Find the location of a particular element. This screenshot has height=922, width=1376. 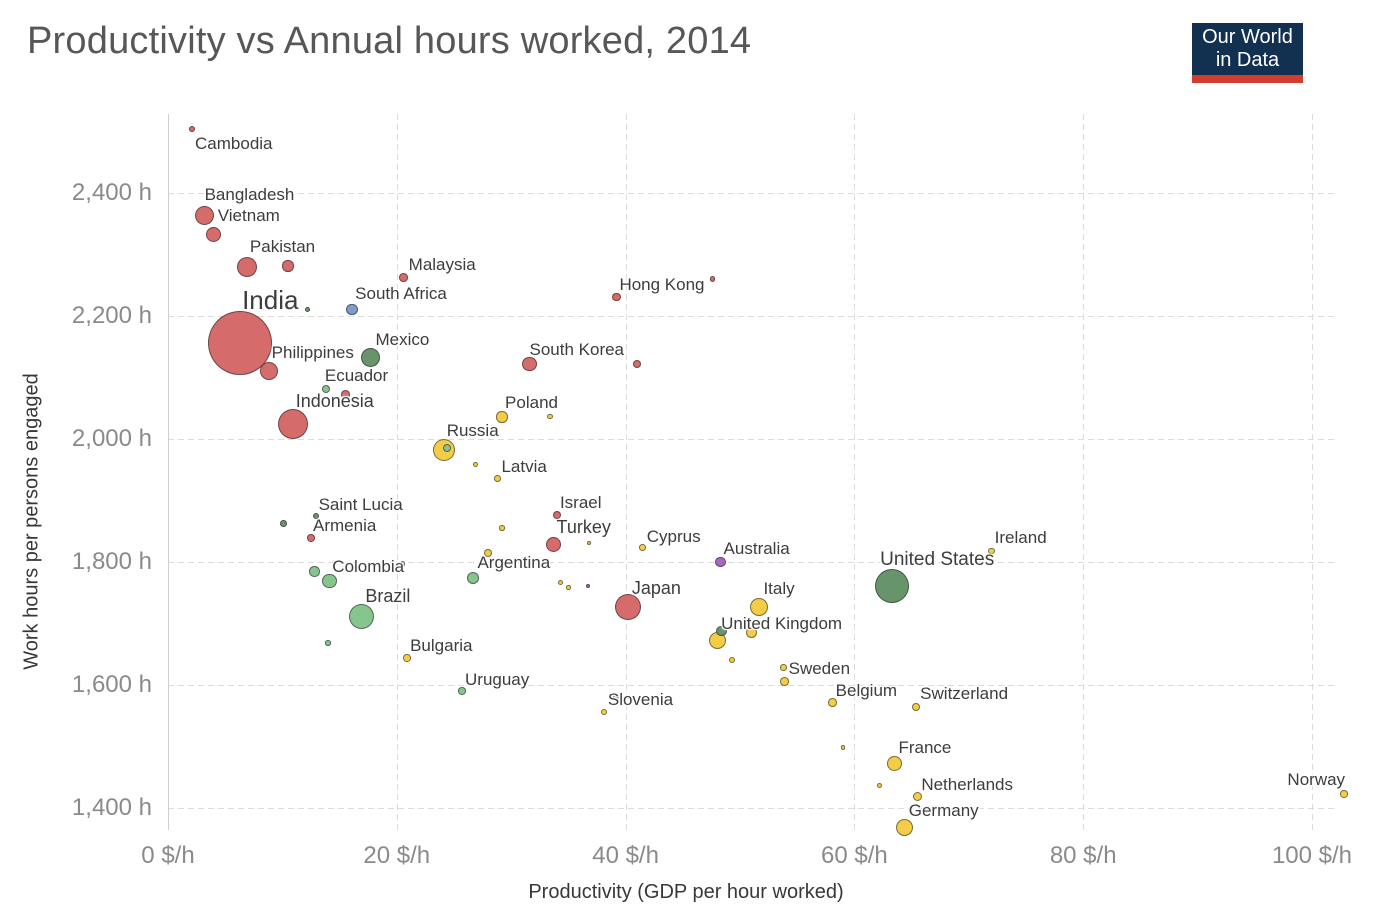

country-label: Germany is located at coordinates (943, 810).